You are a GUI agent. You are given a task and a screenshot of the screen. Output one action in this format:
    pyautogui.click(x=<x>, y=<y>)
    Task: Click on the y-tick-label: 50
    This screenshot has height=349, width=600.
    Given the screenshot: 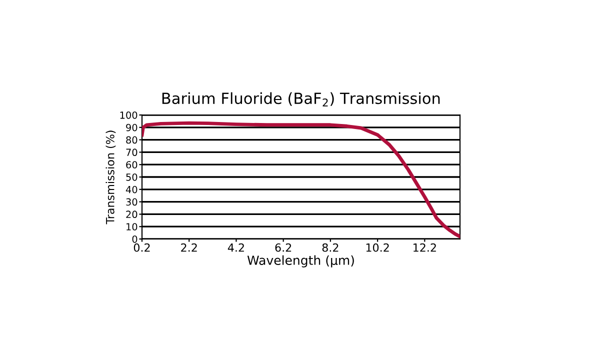 What is the action you would take?
    pyautogui.click(x=132, y=177)
    